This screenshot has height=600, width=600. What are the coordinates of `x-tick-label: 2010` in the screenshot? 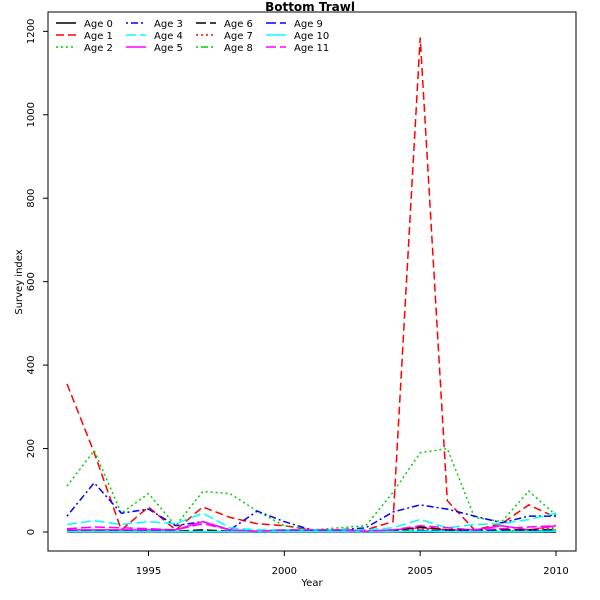 It's located at (555, 571).